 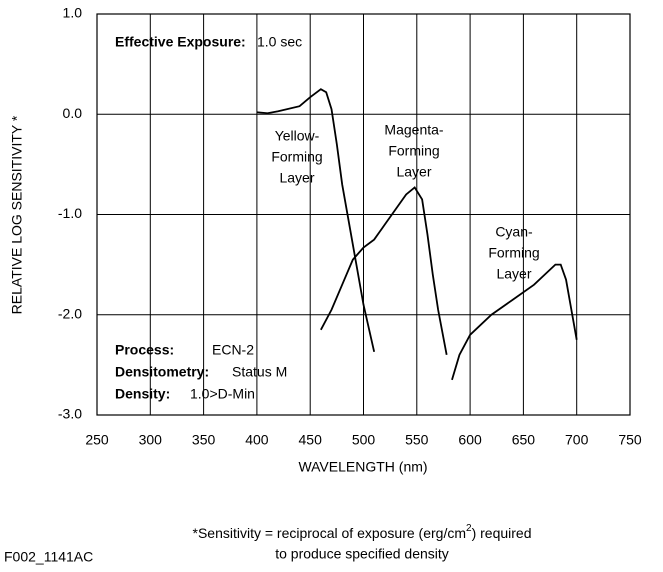 I want to click on figure-code: F002_1141AC, so click(x=48, y=557).